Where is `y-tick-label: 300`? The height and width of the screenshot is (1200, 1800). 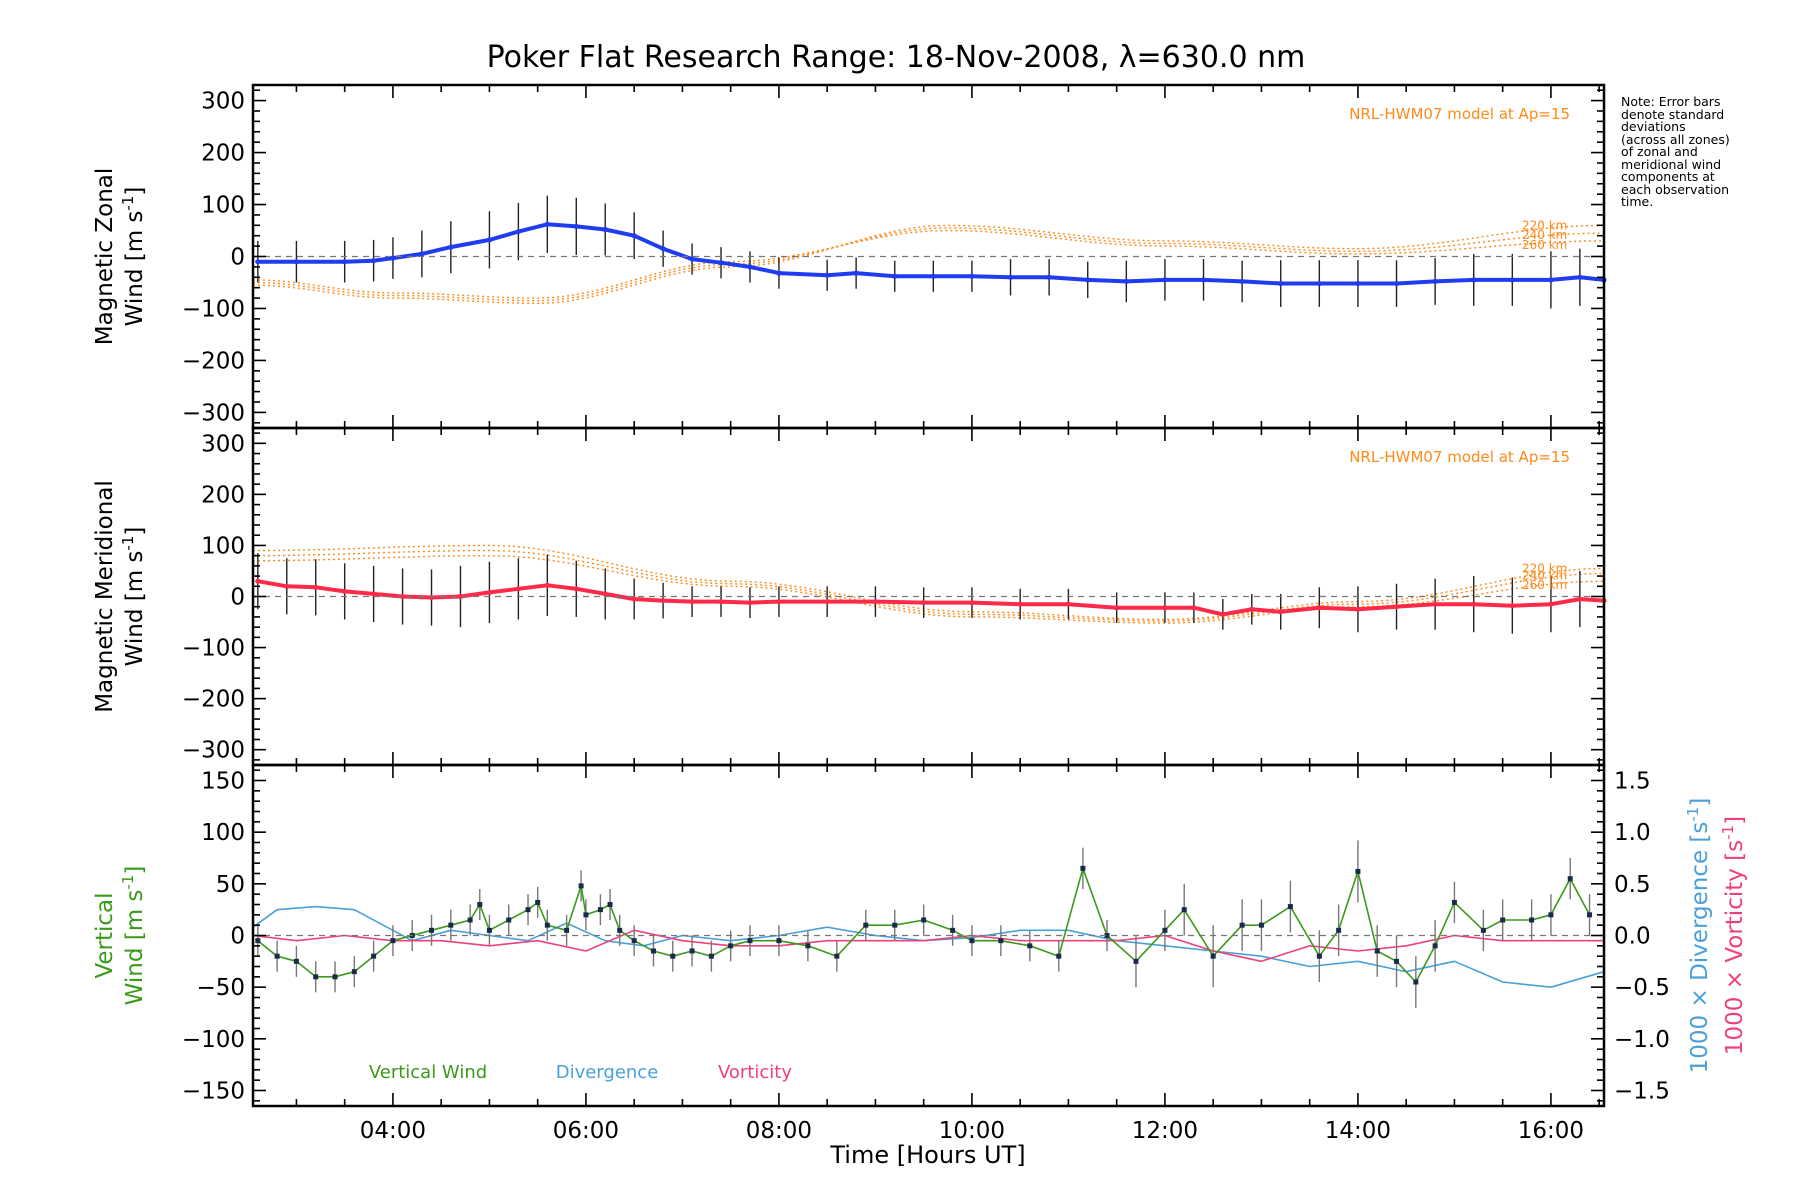 y-tick-label: 300 is located at coordinates (223, 444).